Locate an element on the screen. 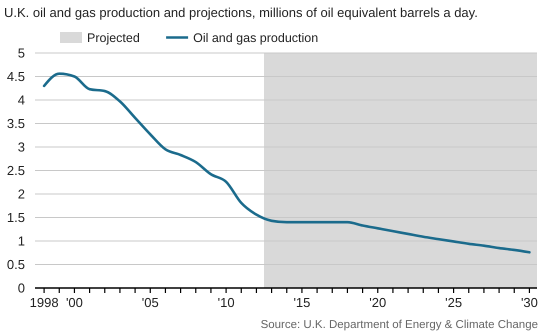 The height and width of the screenshot is (336, 550). y-tick-label: 0 is located at coordinates (21, 288).